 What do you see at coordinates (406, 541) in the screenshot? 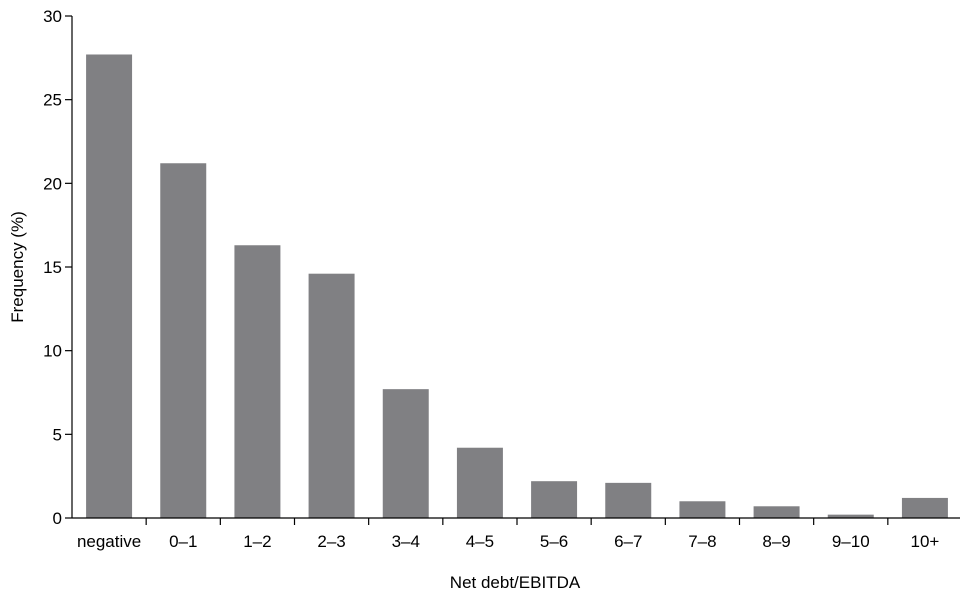
I see `x-tick-label-3-4: 3–4` at bounding box center [406, 541].